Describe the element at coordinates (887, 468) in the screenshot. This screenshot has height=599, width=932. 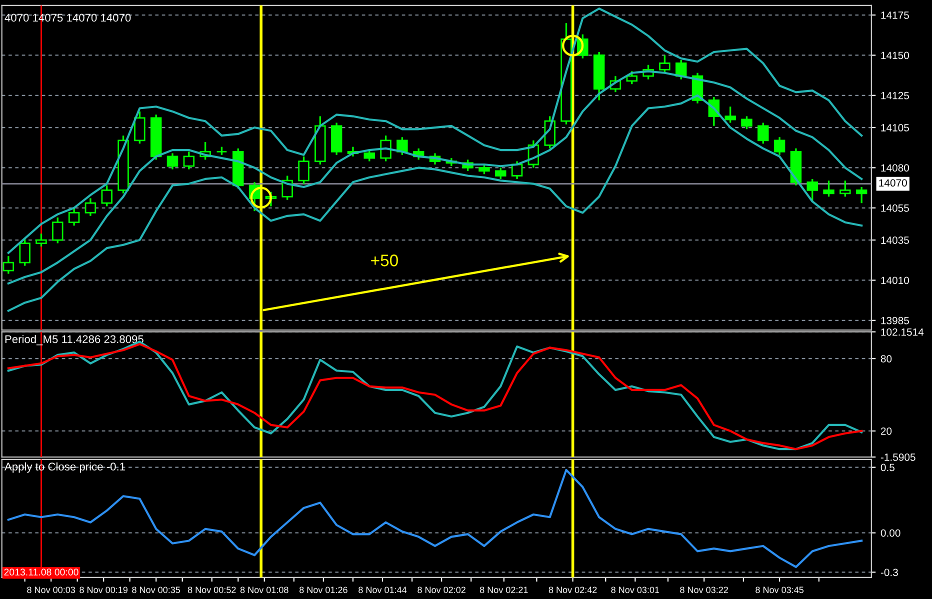
I see `y-tick-label: 0.5` at that location.